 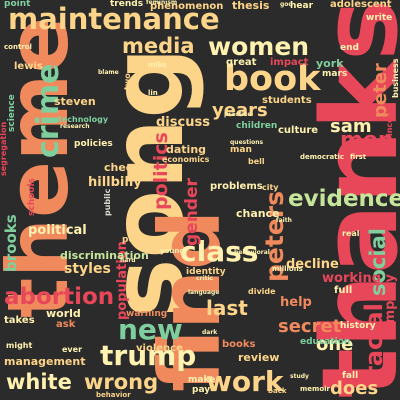 I want to click on word-crime: crime, so click(x=48, y=110).